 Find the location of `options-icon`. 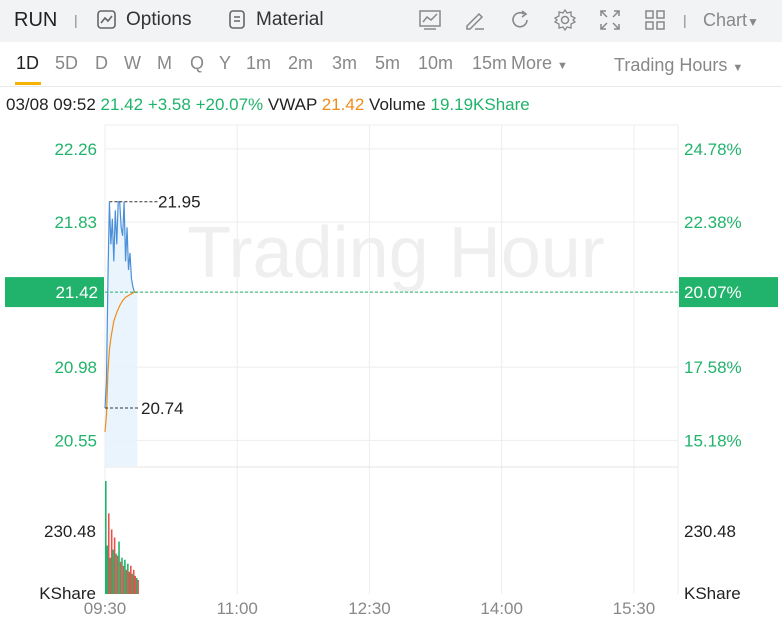

options-icon is located at coordinates (106, 19).